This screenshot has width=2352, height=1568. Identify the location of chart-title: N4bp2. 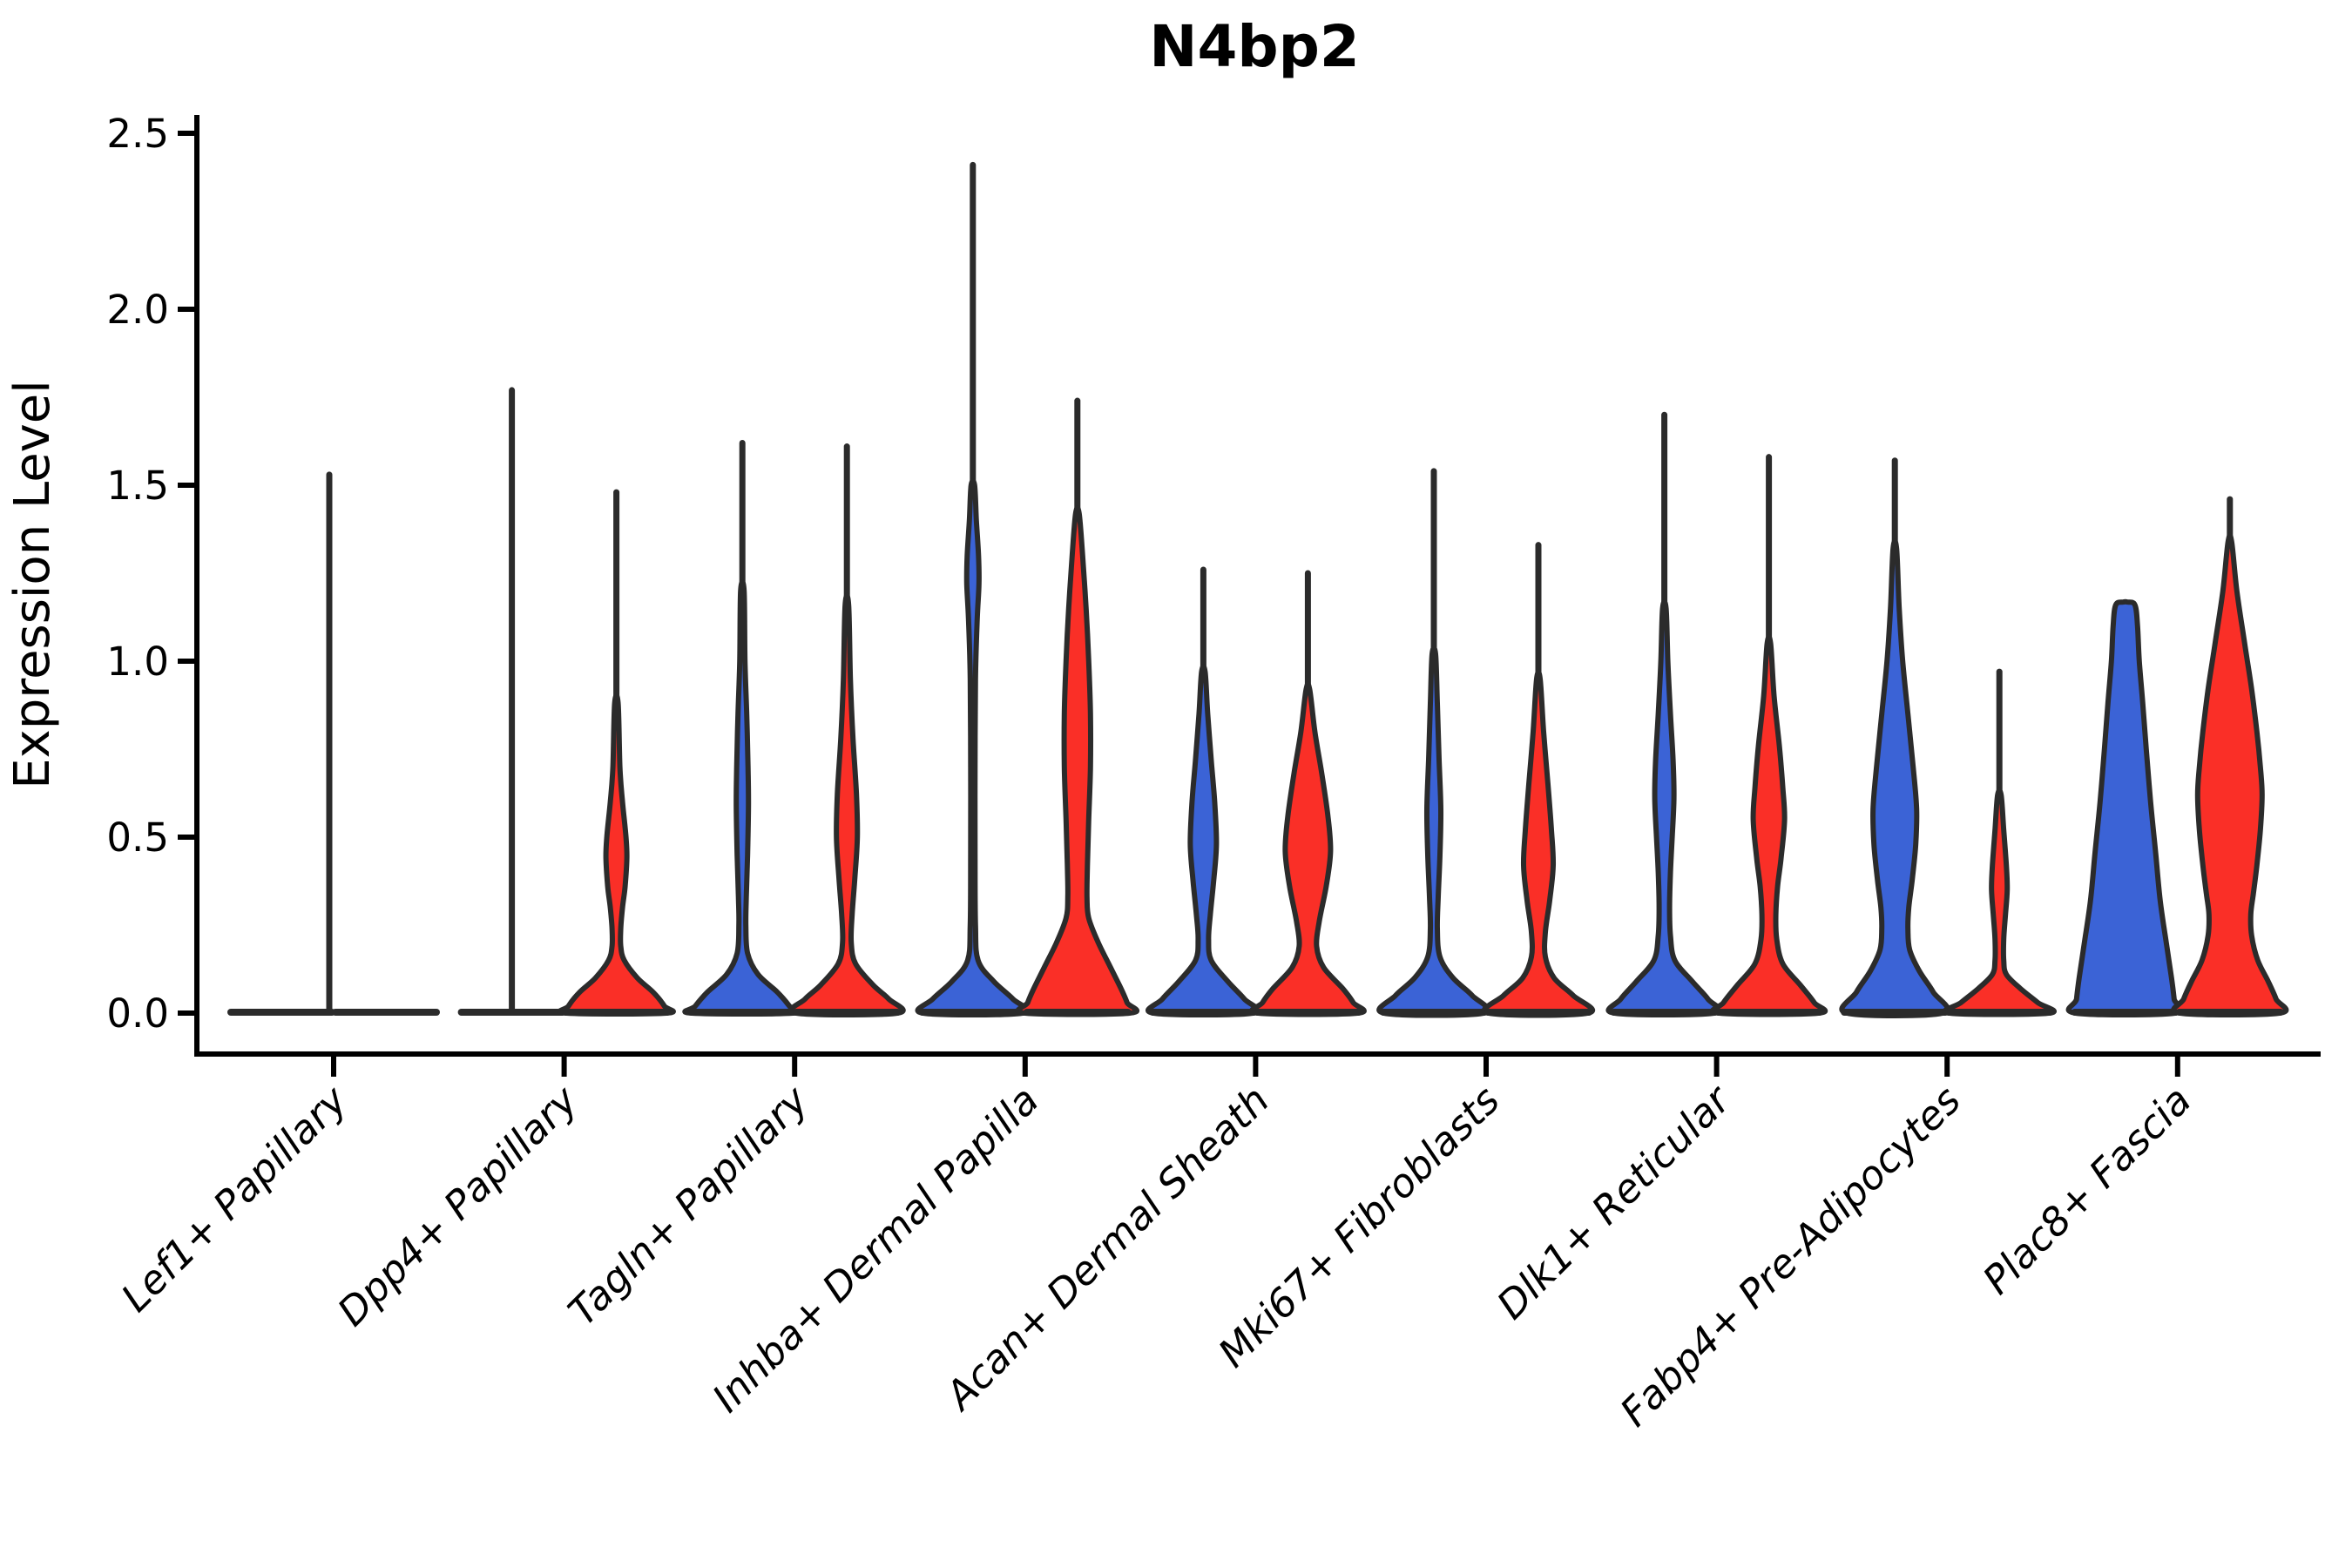
(1254, 46).